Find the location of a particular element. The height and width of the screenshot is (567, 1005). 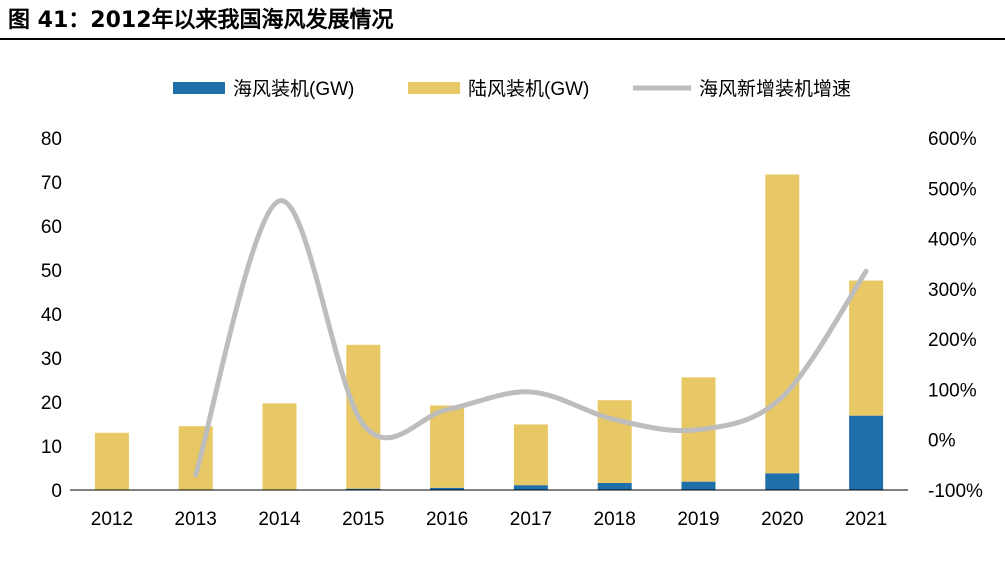

y-left-tick-label: 50 is located at coordinates (51, 271).